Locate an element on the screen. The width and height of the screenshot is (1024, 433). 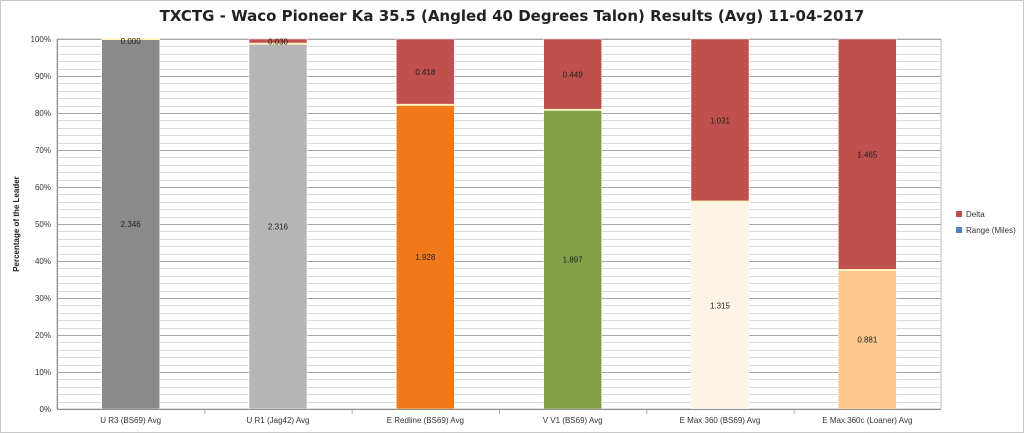
data-label-delta: 0.000 is located at coordinates (131, 41).